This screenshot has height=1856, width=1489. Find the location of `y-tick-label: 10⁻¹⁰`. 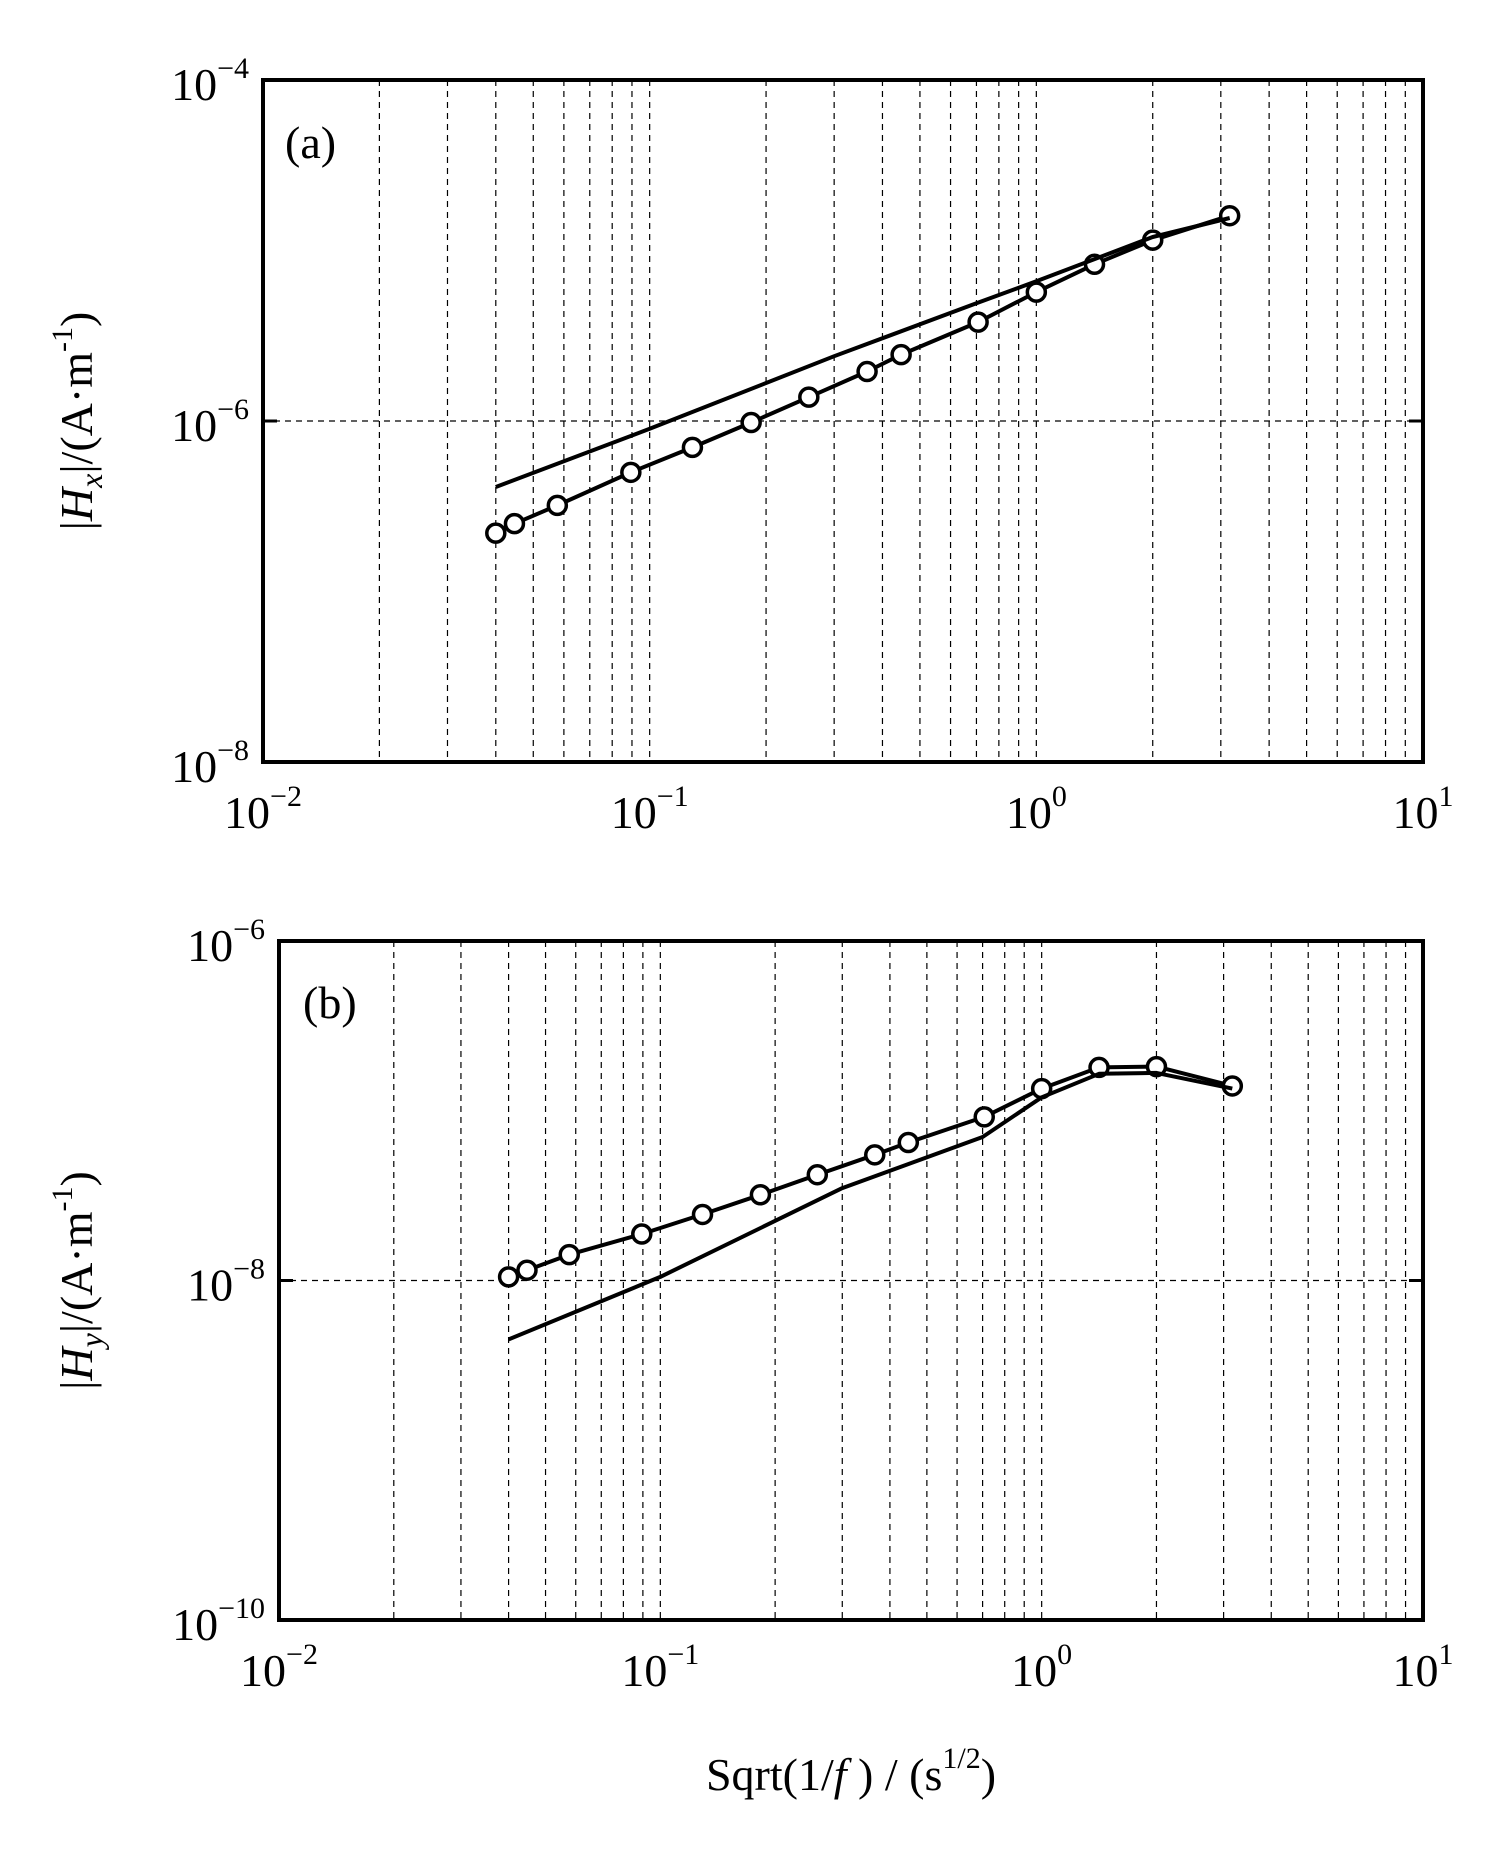

y-tick-label: 10⁻¹⁰ is located at coordinates (218, 1621).